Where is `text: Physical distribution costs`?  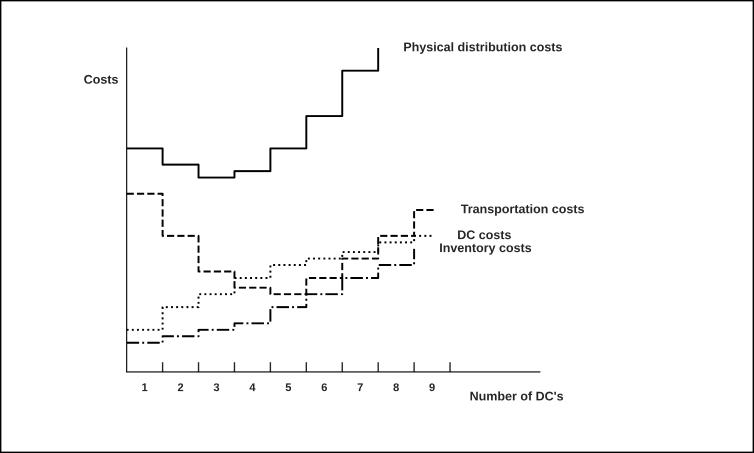
text: Physical distribution costs is located at coordinates (483, 48).